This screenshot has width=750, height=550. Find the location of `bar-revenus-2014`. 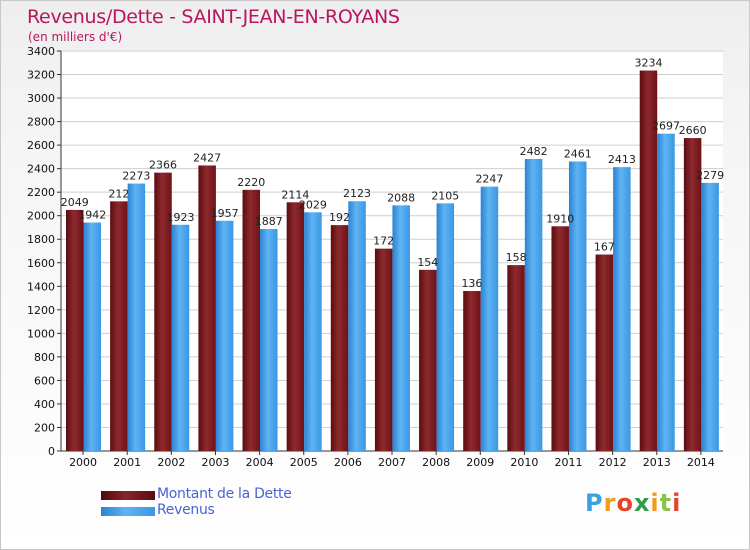

bar-revenus-2014 is located at coordinates (710, 316).